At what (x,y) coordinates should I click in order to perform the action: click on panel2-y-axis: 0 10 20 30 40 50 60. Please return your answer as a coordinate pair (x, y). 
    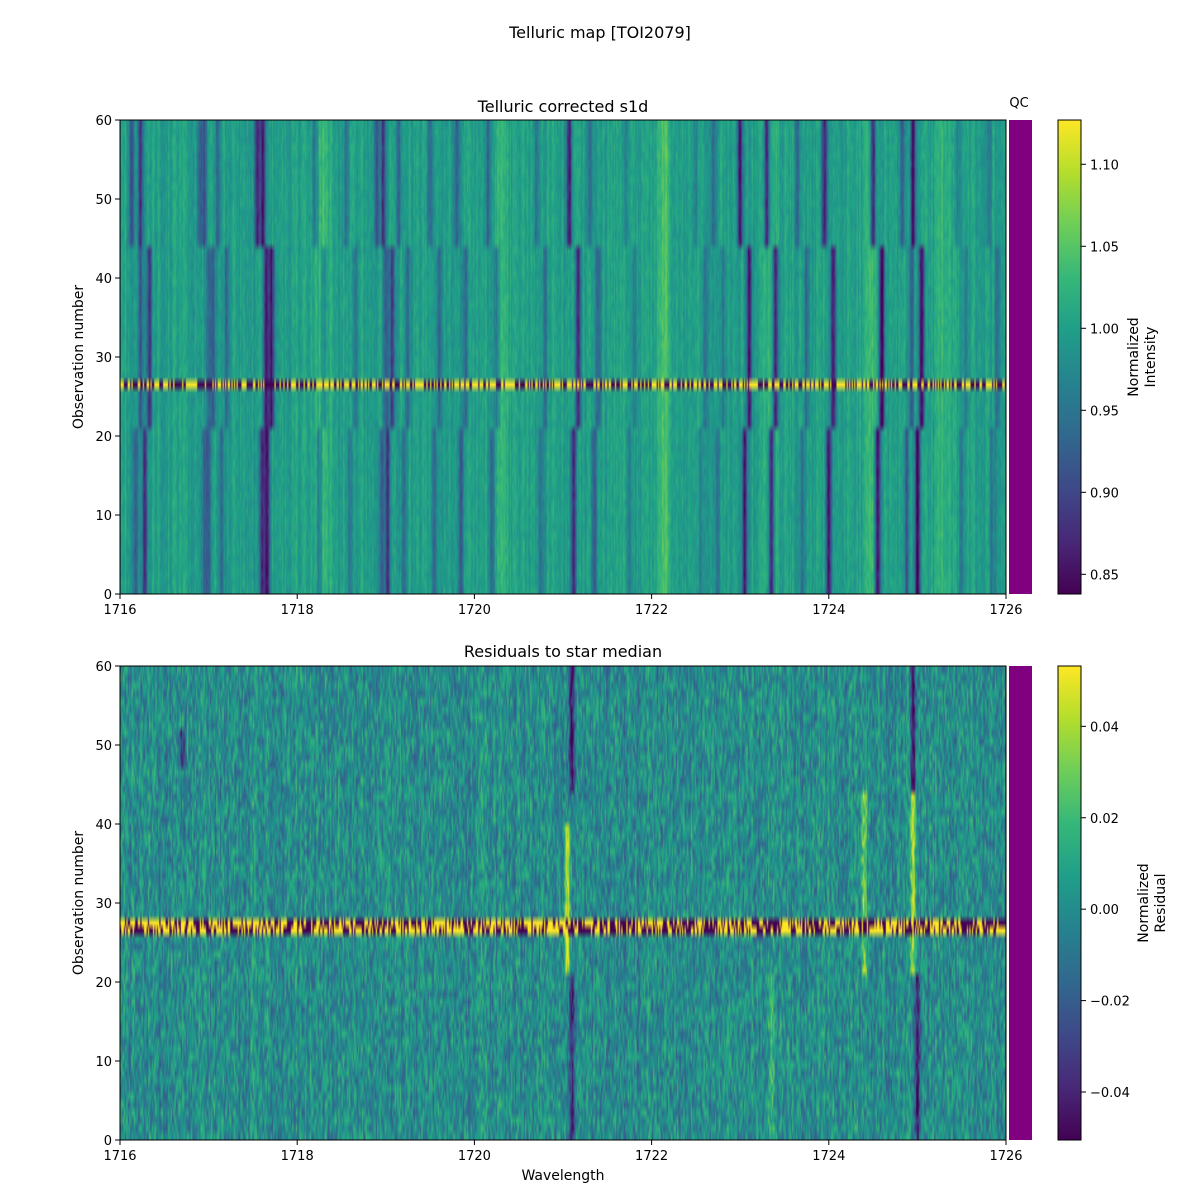
    Looking at the image, I should click on (107, 904).